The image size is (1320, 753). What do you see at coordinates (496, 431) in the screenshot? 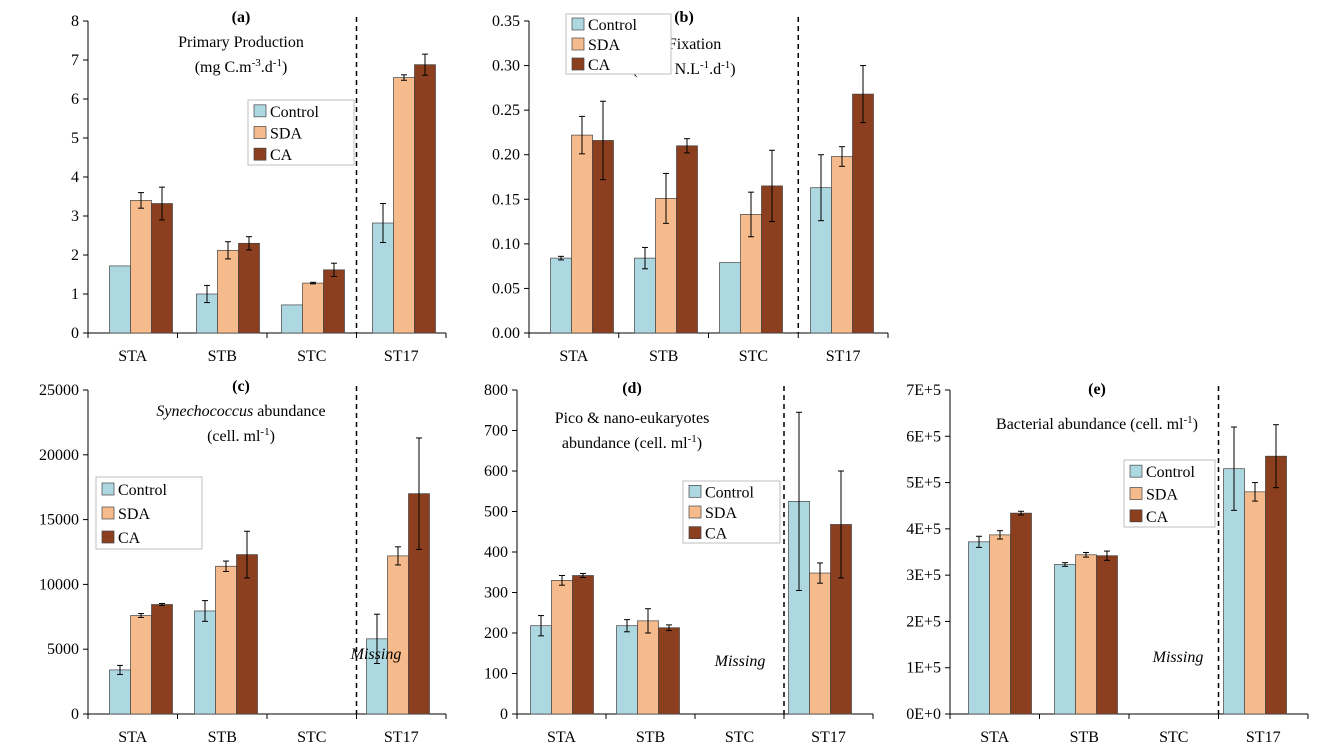
I see `y-tick-label: 700` at bounding box center [496, 431].